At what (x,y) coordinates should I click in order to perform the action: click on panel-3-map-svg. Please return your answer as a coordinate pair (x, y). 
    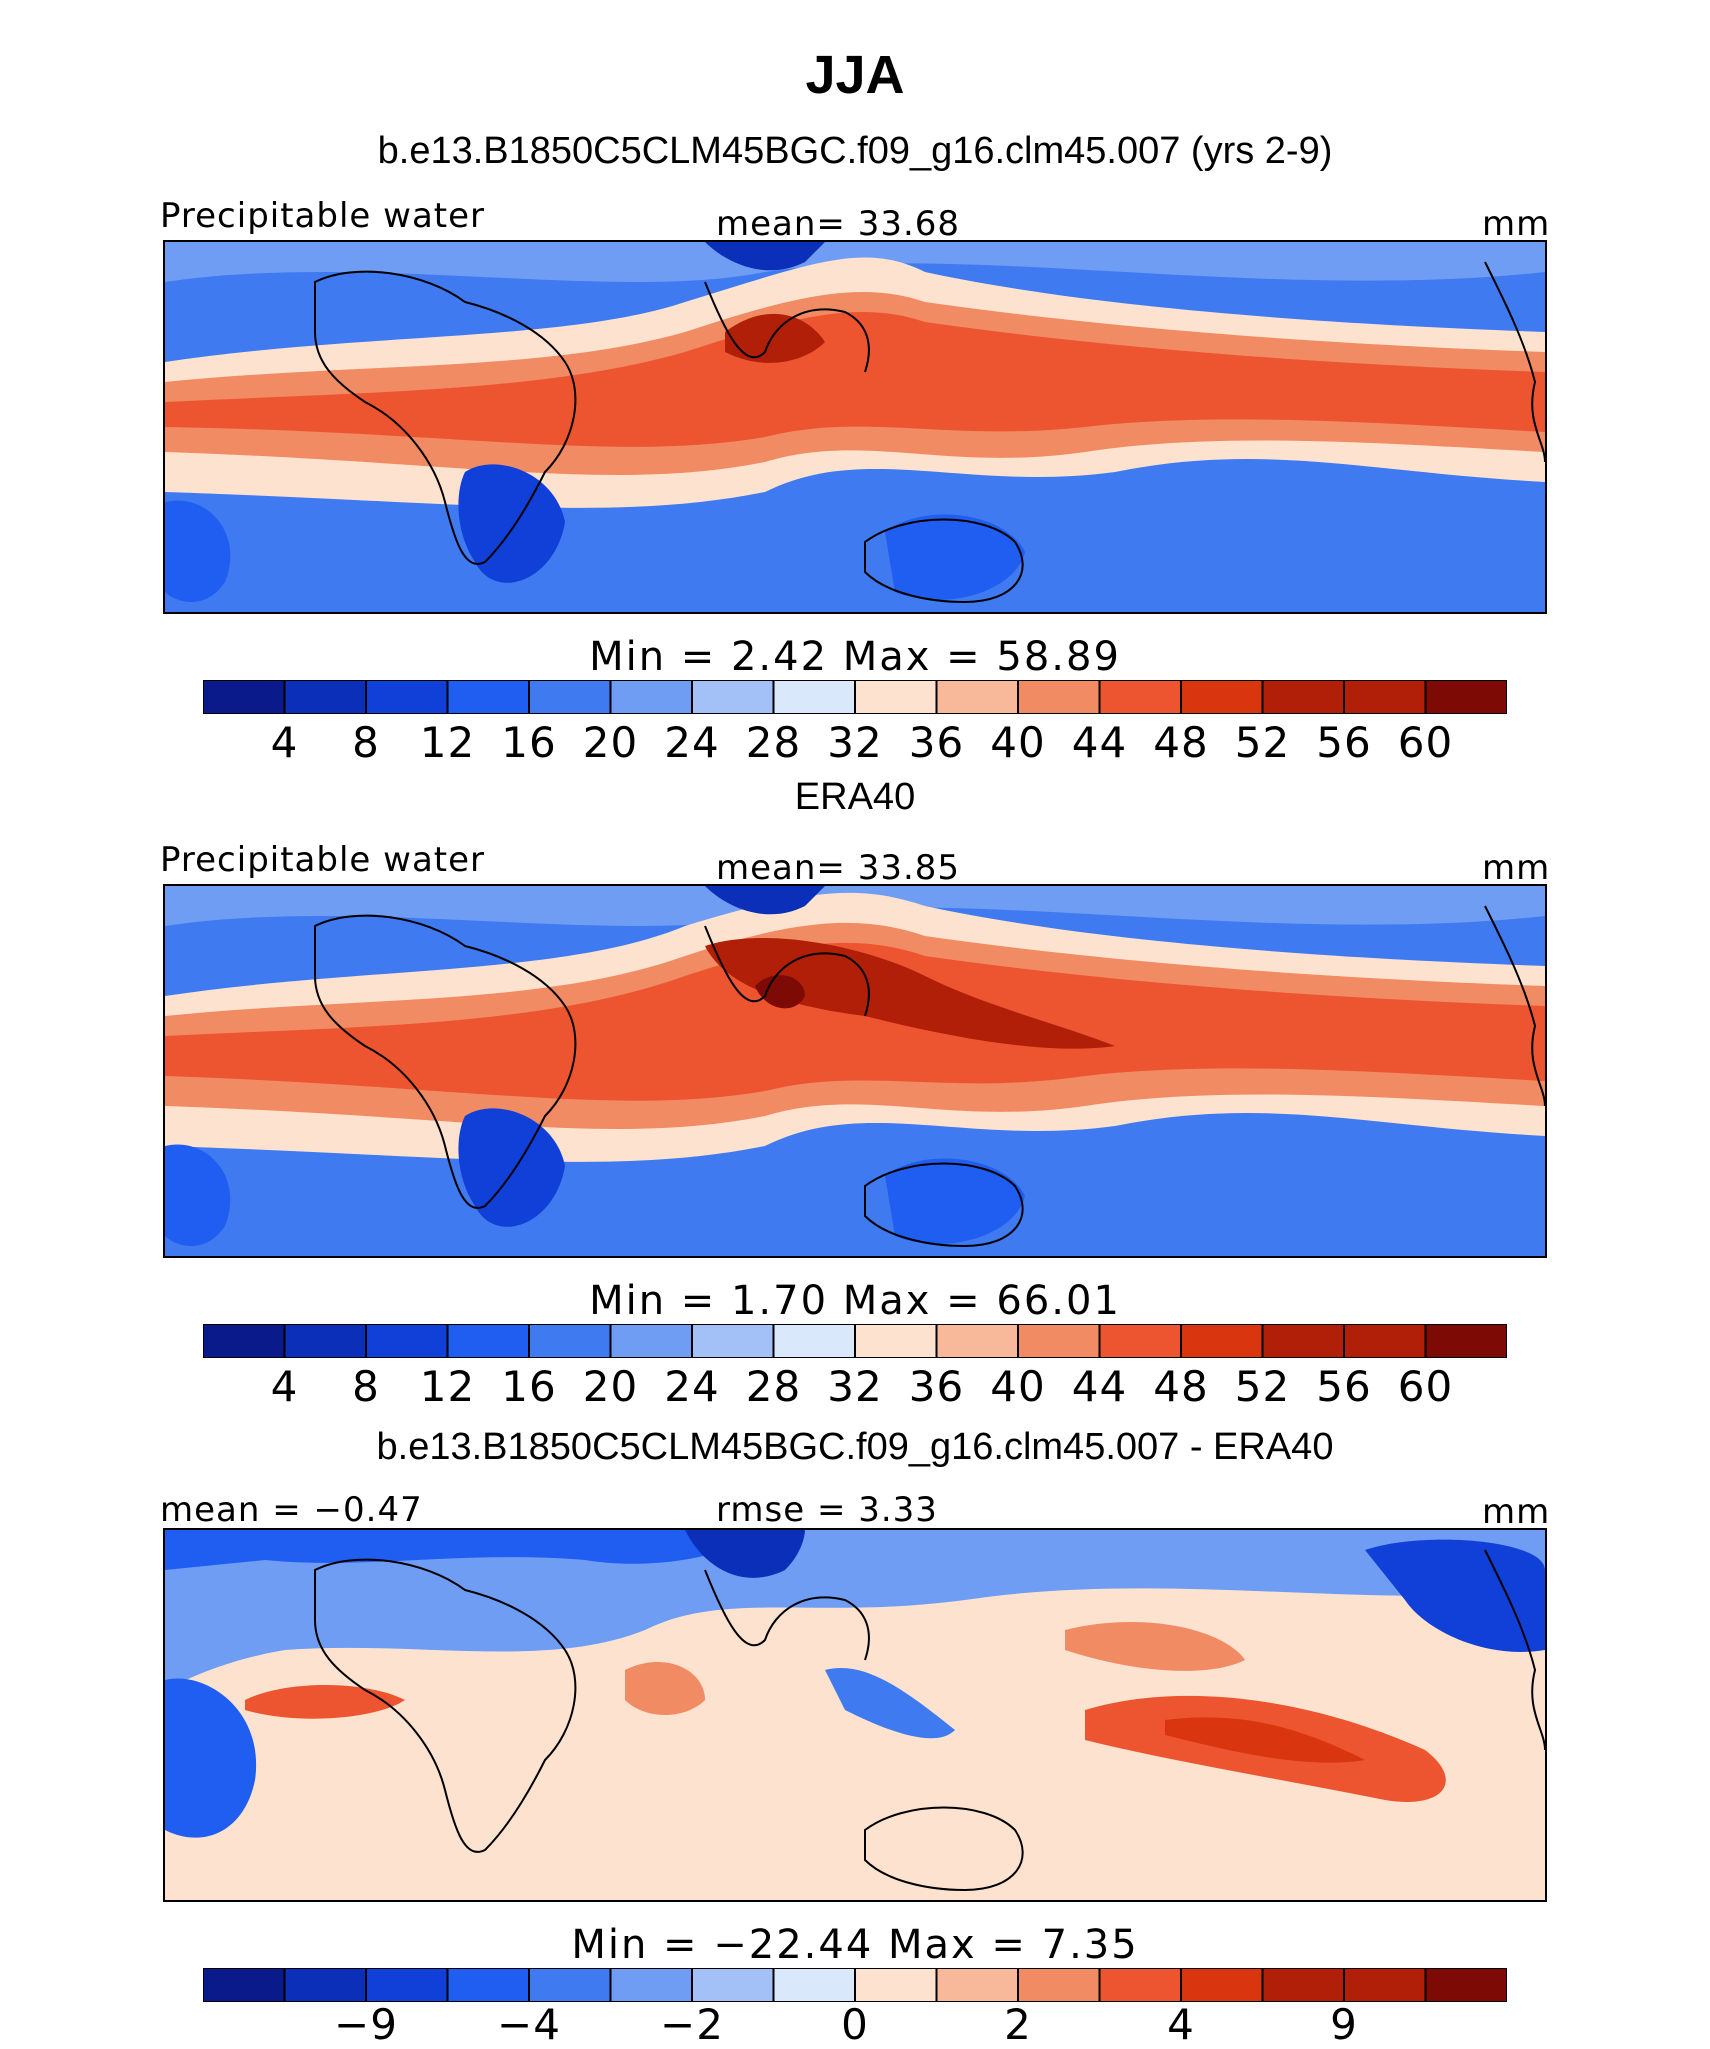
    Looking at the image, I should click on (855, 1715).